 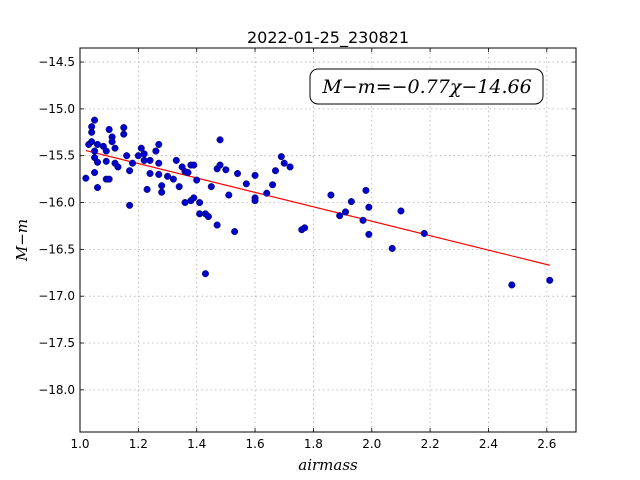 What do you see at coordinates (255, 444) in the screenshot?
I see `x-tick-label: 1.6` at bounding box center [255, 444].